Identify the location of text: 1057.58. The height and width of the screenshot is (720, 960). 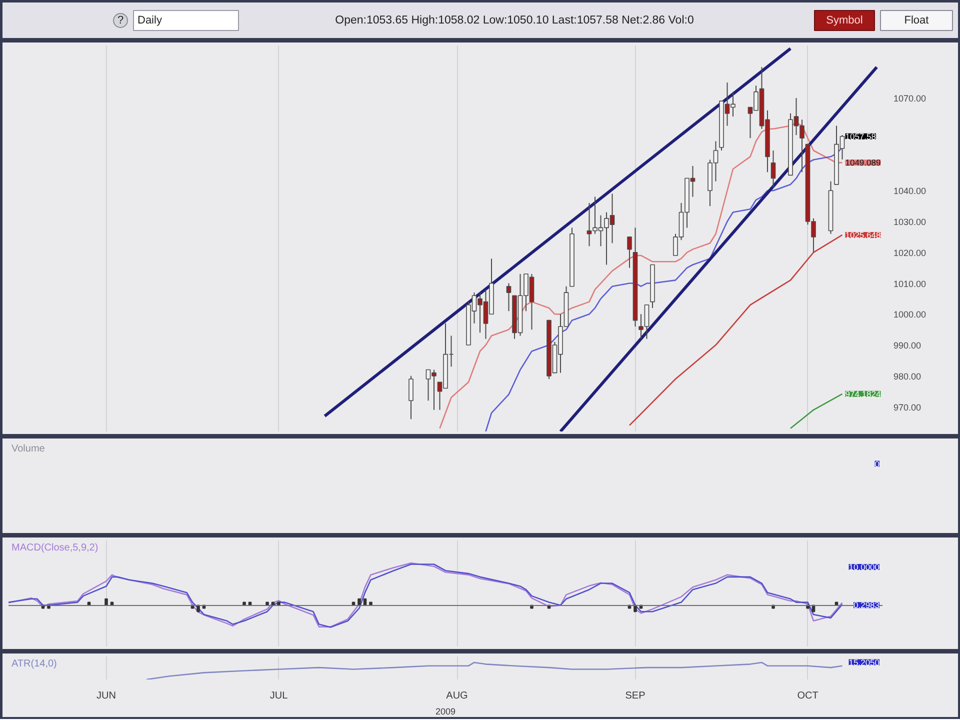
(860, 136).